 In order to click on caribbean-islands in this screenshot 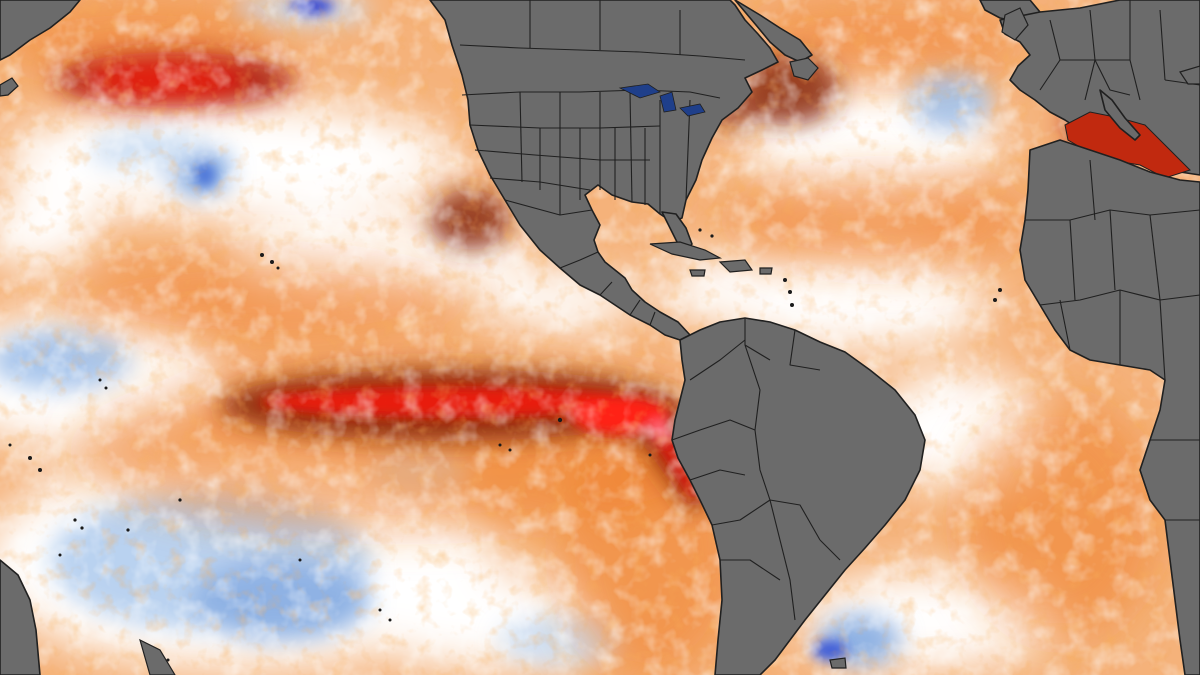, I will do `click(721, 267)`.